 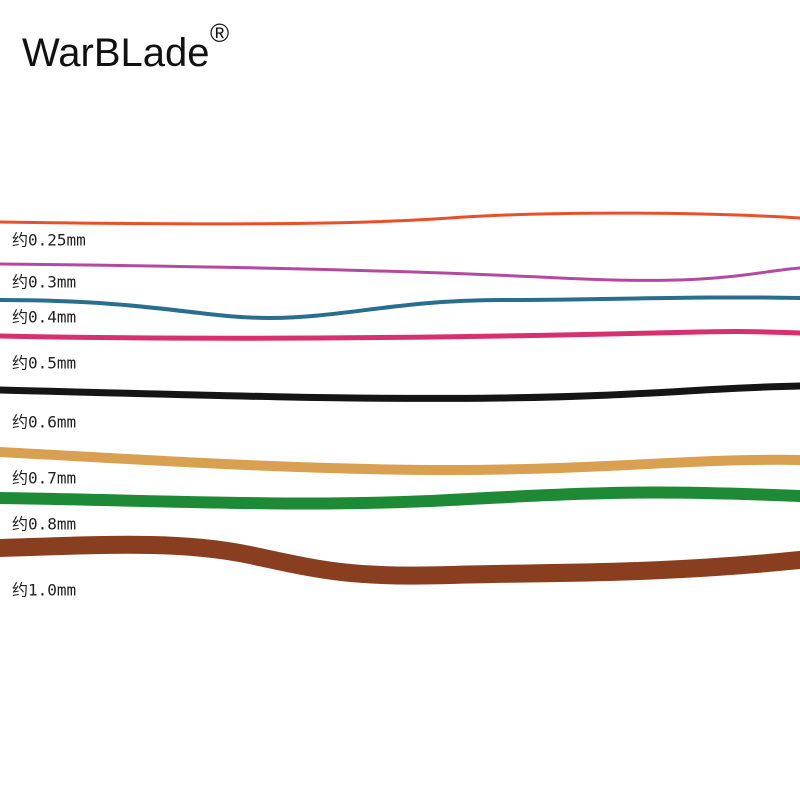 What do you see at coordinates (49, 240) in the screenshot?
I see `size-label: 约0.25mm` at bounding box center [49, 240].